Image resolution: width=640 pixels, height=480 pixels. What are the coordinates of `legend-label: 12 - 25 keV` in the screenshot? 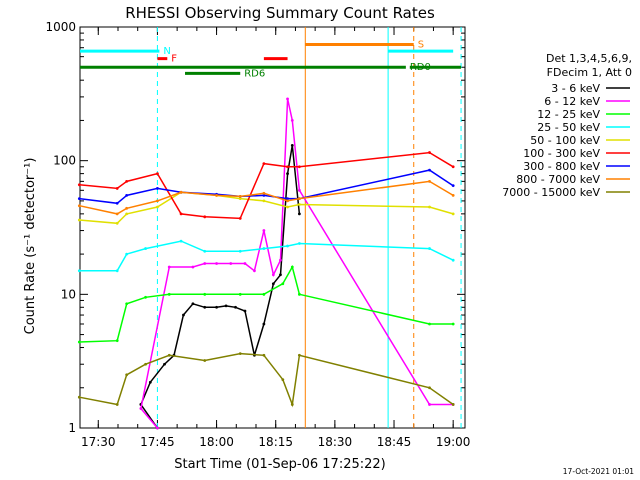 It's located at (568, 114).